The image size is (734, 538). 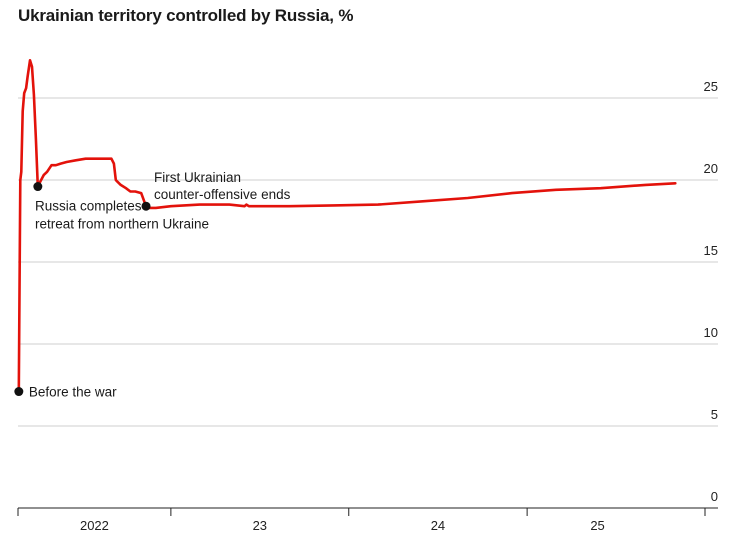 What do you see at coordinates (73, 392) in the screenshot?
I see `annotation-label: Before the war` at bounding box center [73, 392].